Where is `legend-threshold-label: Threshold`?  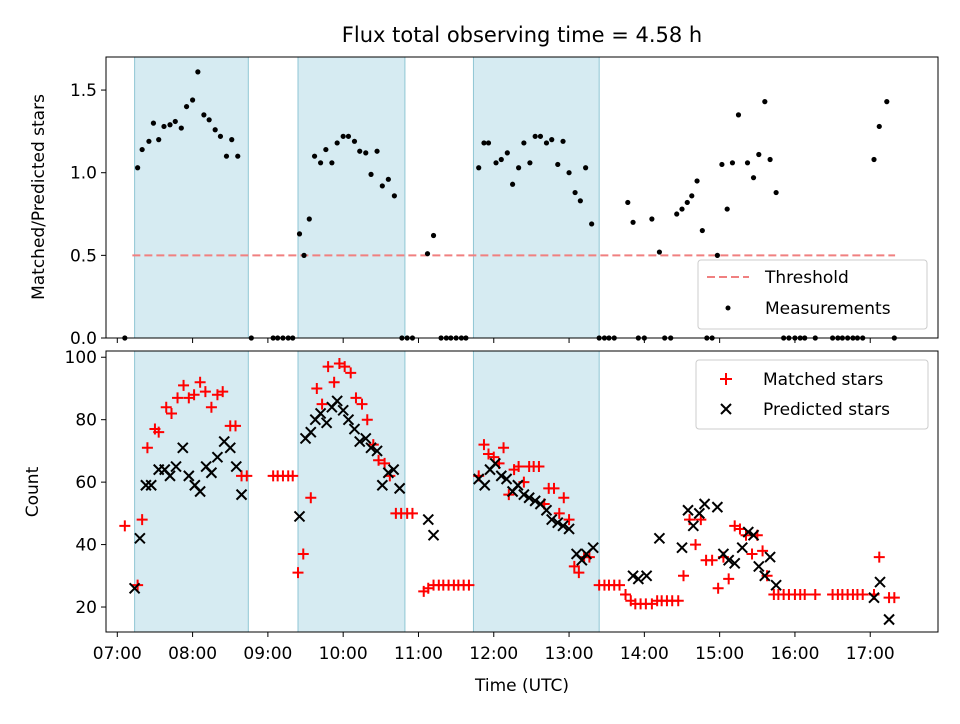
legend-threshold-label: Threshold is located at coordinates (806, 278).